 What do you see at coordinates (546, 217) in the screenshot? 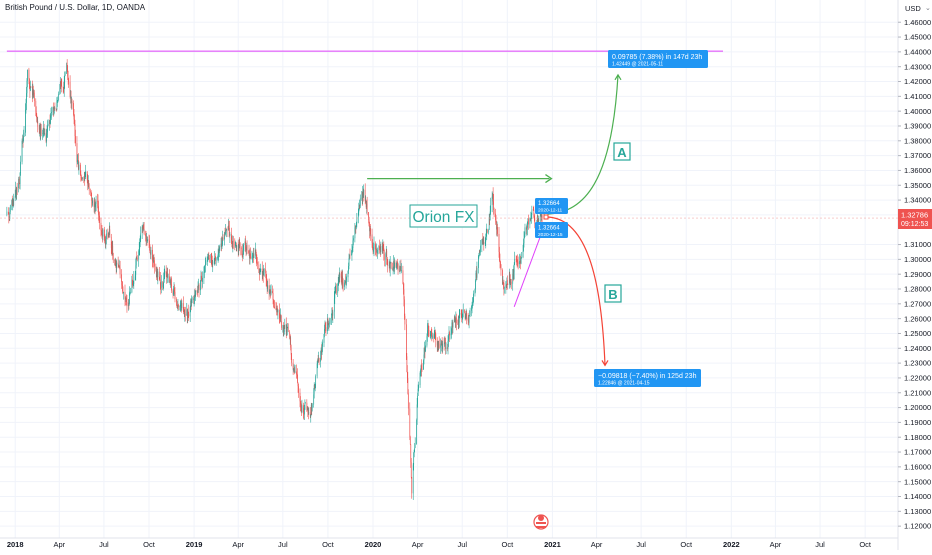
I see `projection-b-anchor` at bounding box center [546, 217].